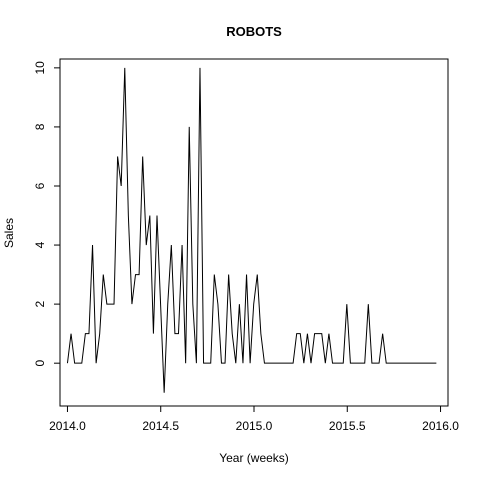 This screenshot has height=485, width=480. Describe the element at coordinates (254, 31) in the screenshot. I see `chart-title: ROBOTS` at that location.